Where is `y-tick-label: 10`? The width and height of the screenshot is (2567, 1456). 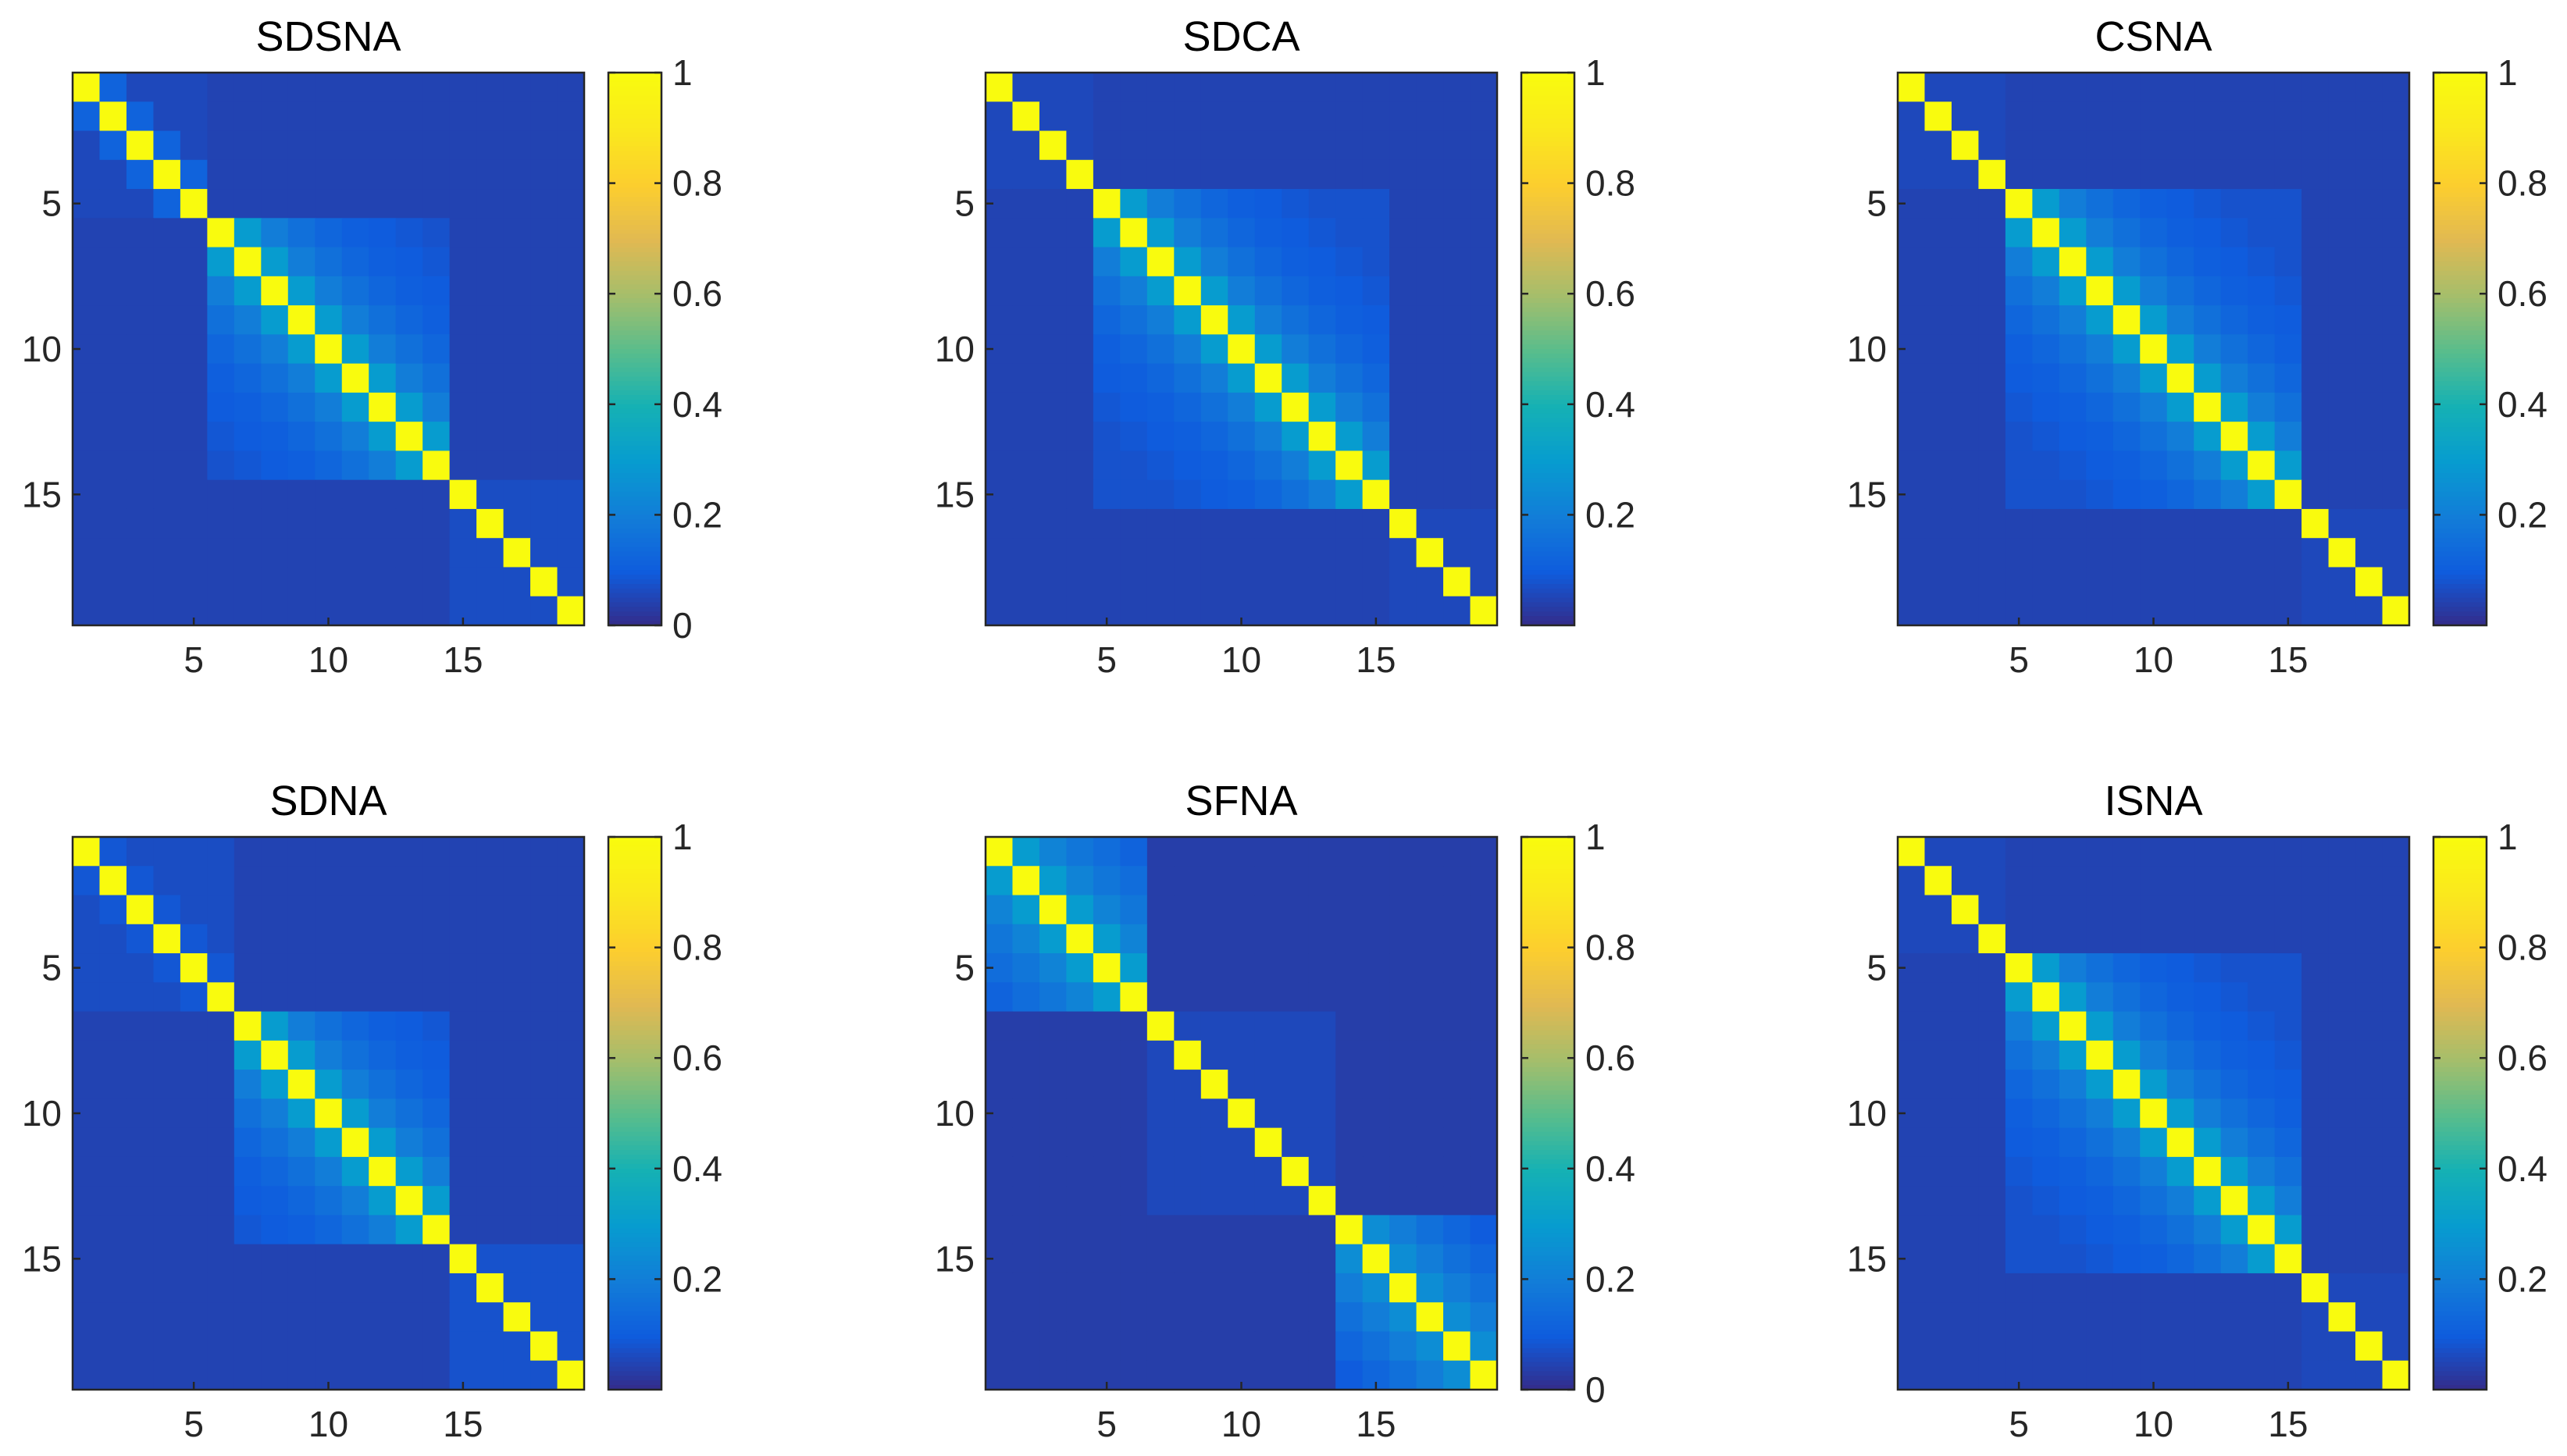
y-tick-label: 10 is located at coordinates (42, 349).